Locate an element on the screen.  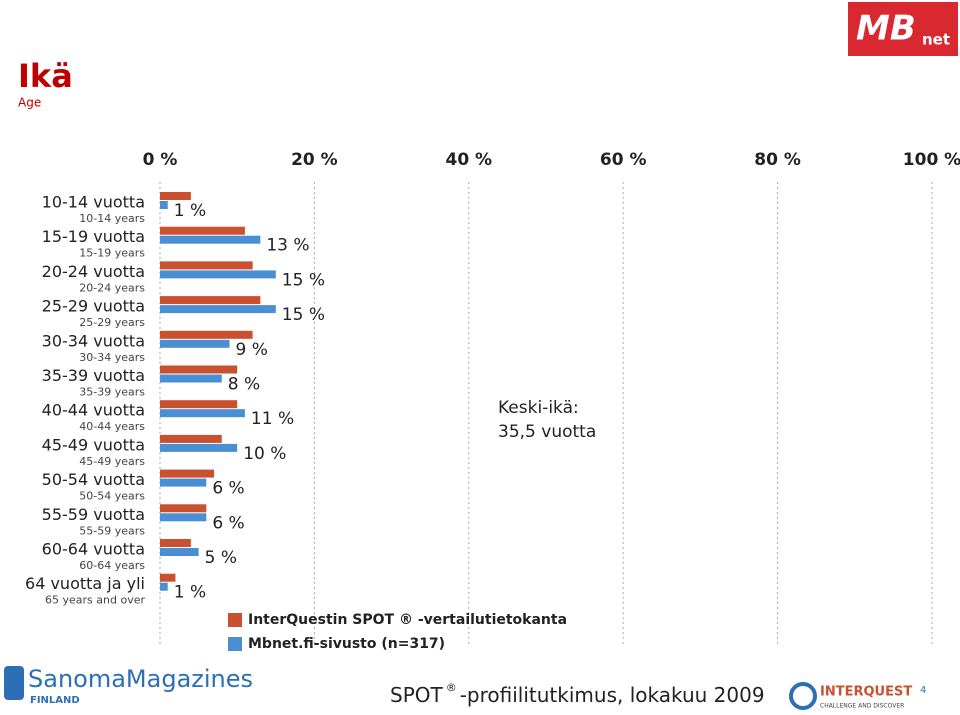
value-label: 5 % is located at coordinates (221, 558).